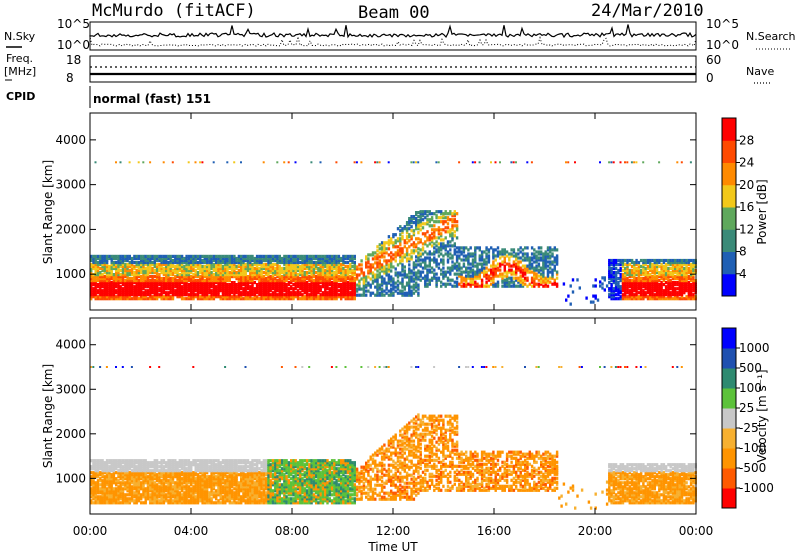 This screenshot has height=554, width=800. Describe the element at coordinates (713, 60) in the screenshot. I see `nave-tick-top: 60` at that location.